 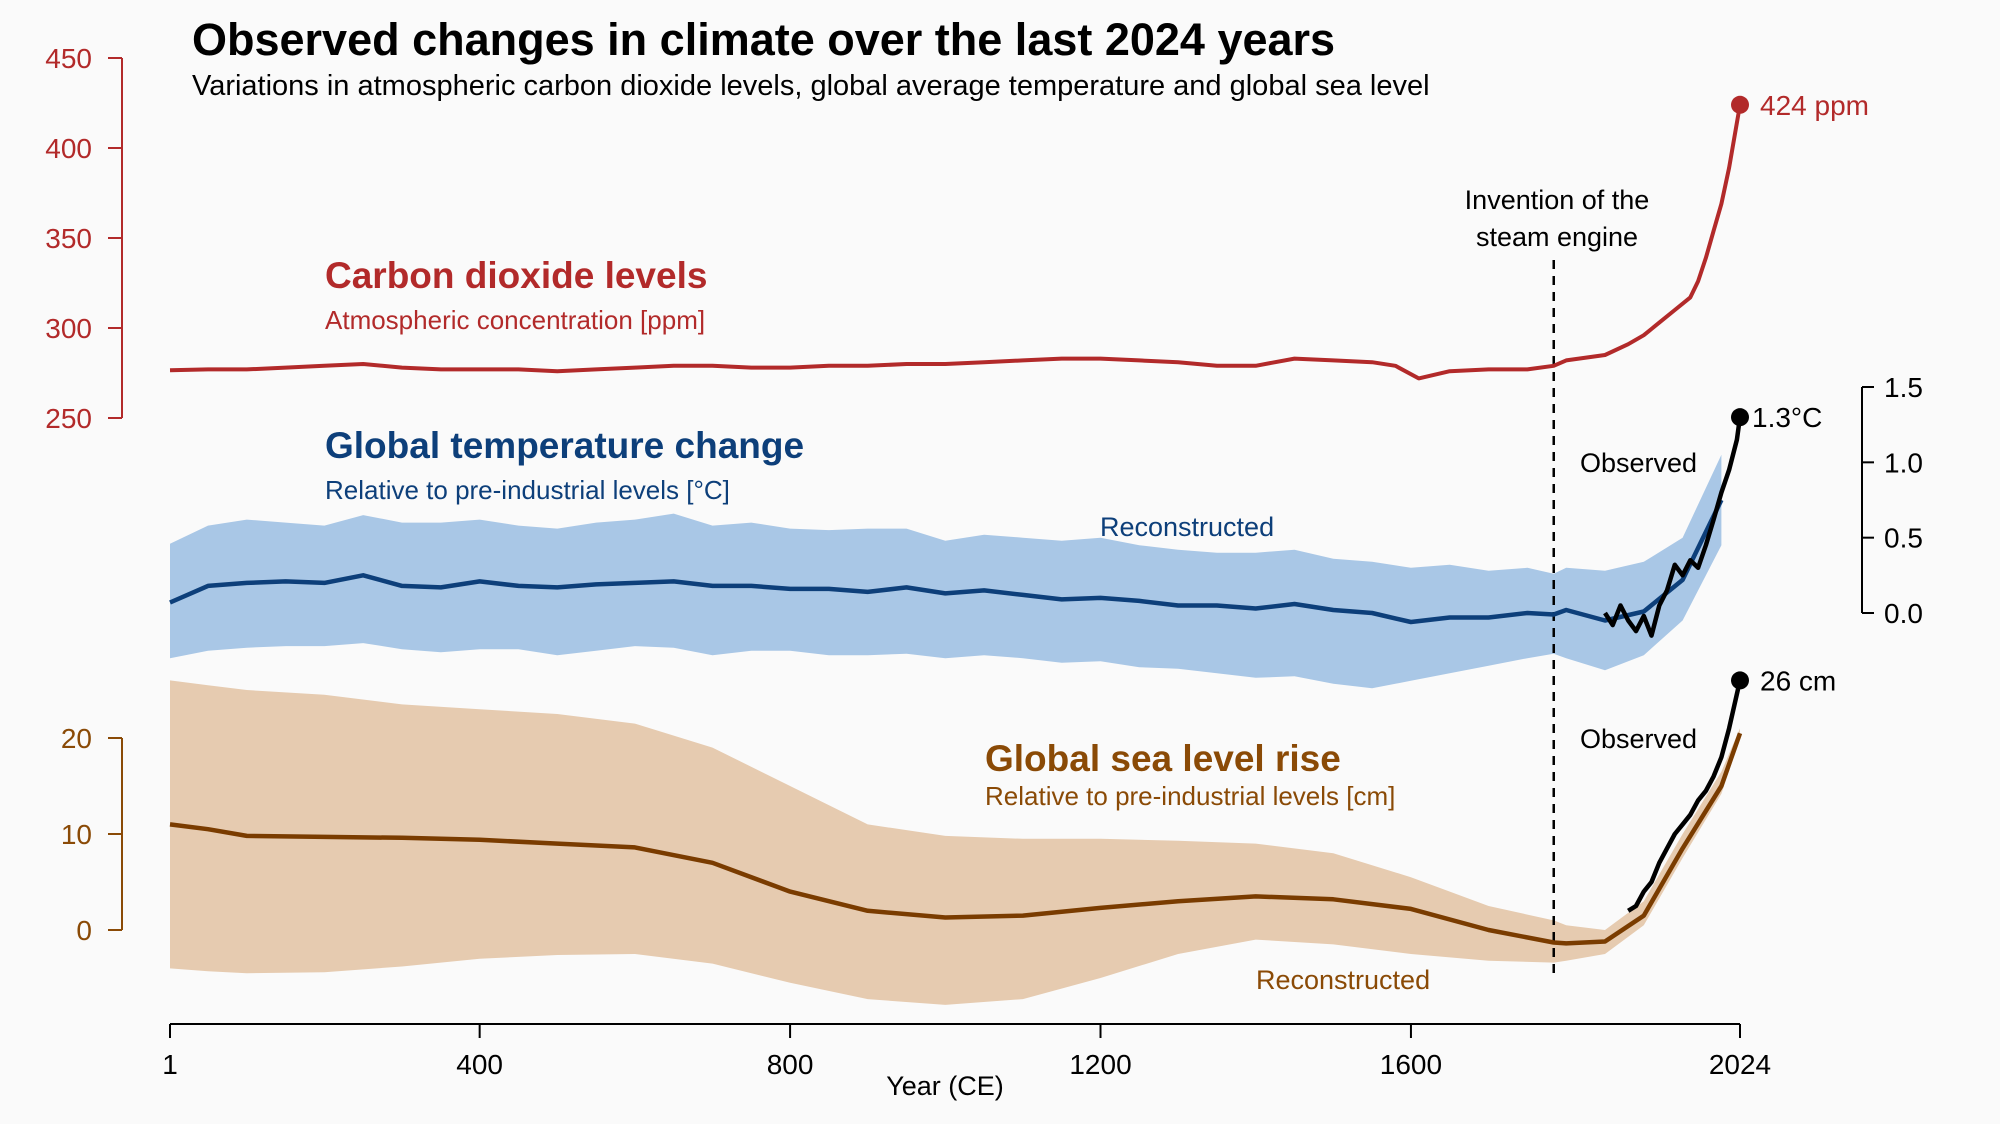 I want to click on temp-axis-tick-label: 0.5, so click(x=1903, y=538).